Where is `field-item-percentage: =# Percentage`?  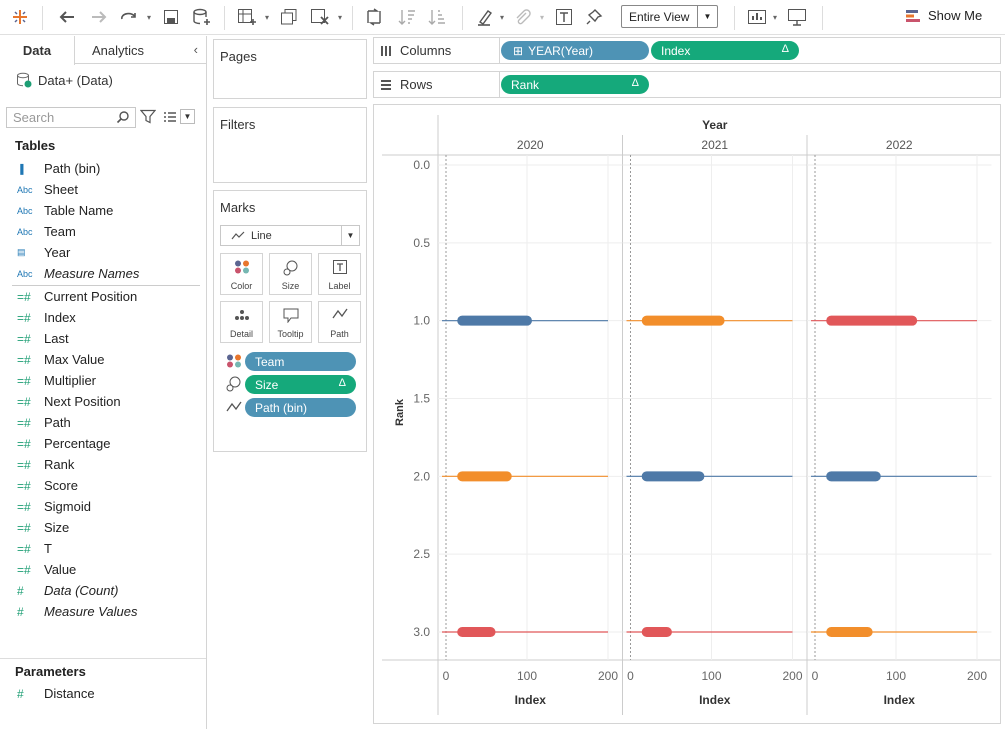
field-item-percentage: =# Percentage is located at coordinates (103, 443).